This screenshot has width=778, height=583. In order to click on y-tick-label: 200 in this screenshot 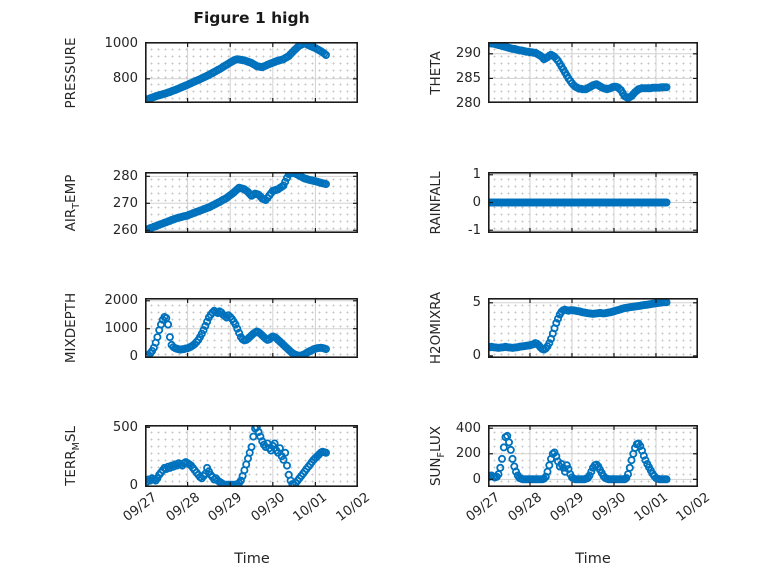, I will do `click(468, 454)`.